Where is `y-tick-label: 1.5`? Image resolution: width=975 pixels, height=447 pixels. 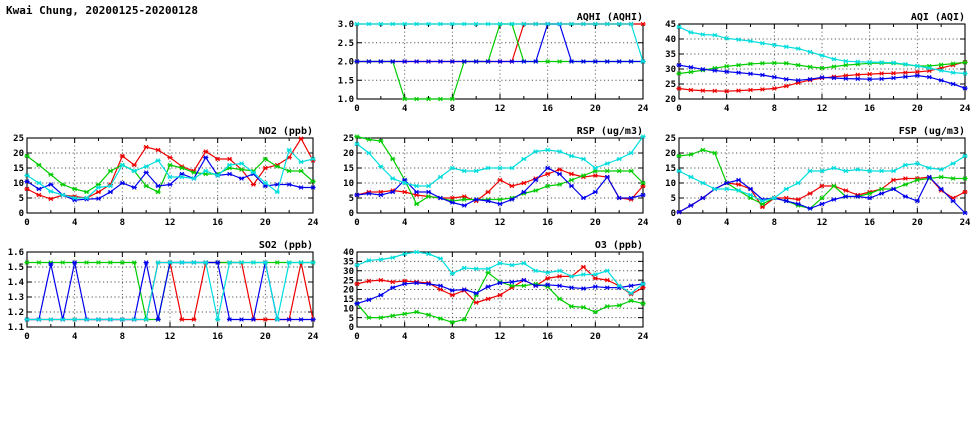
y-tick-label: 1.5 is located at coordinates (16, 268).